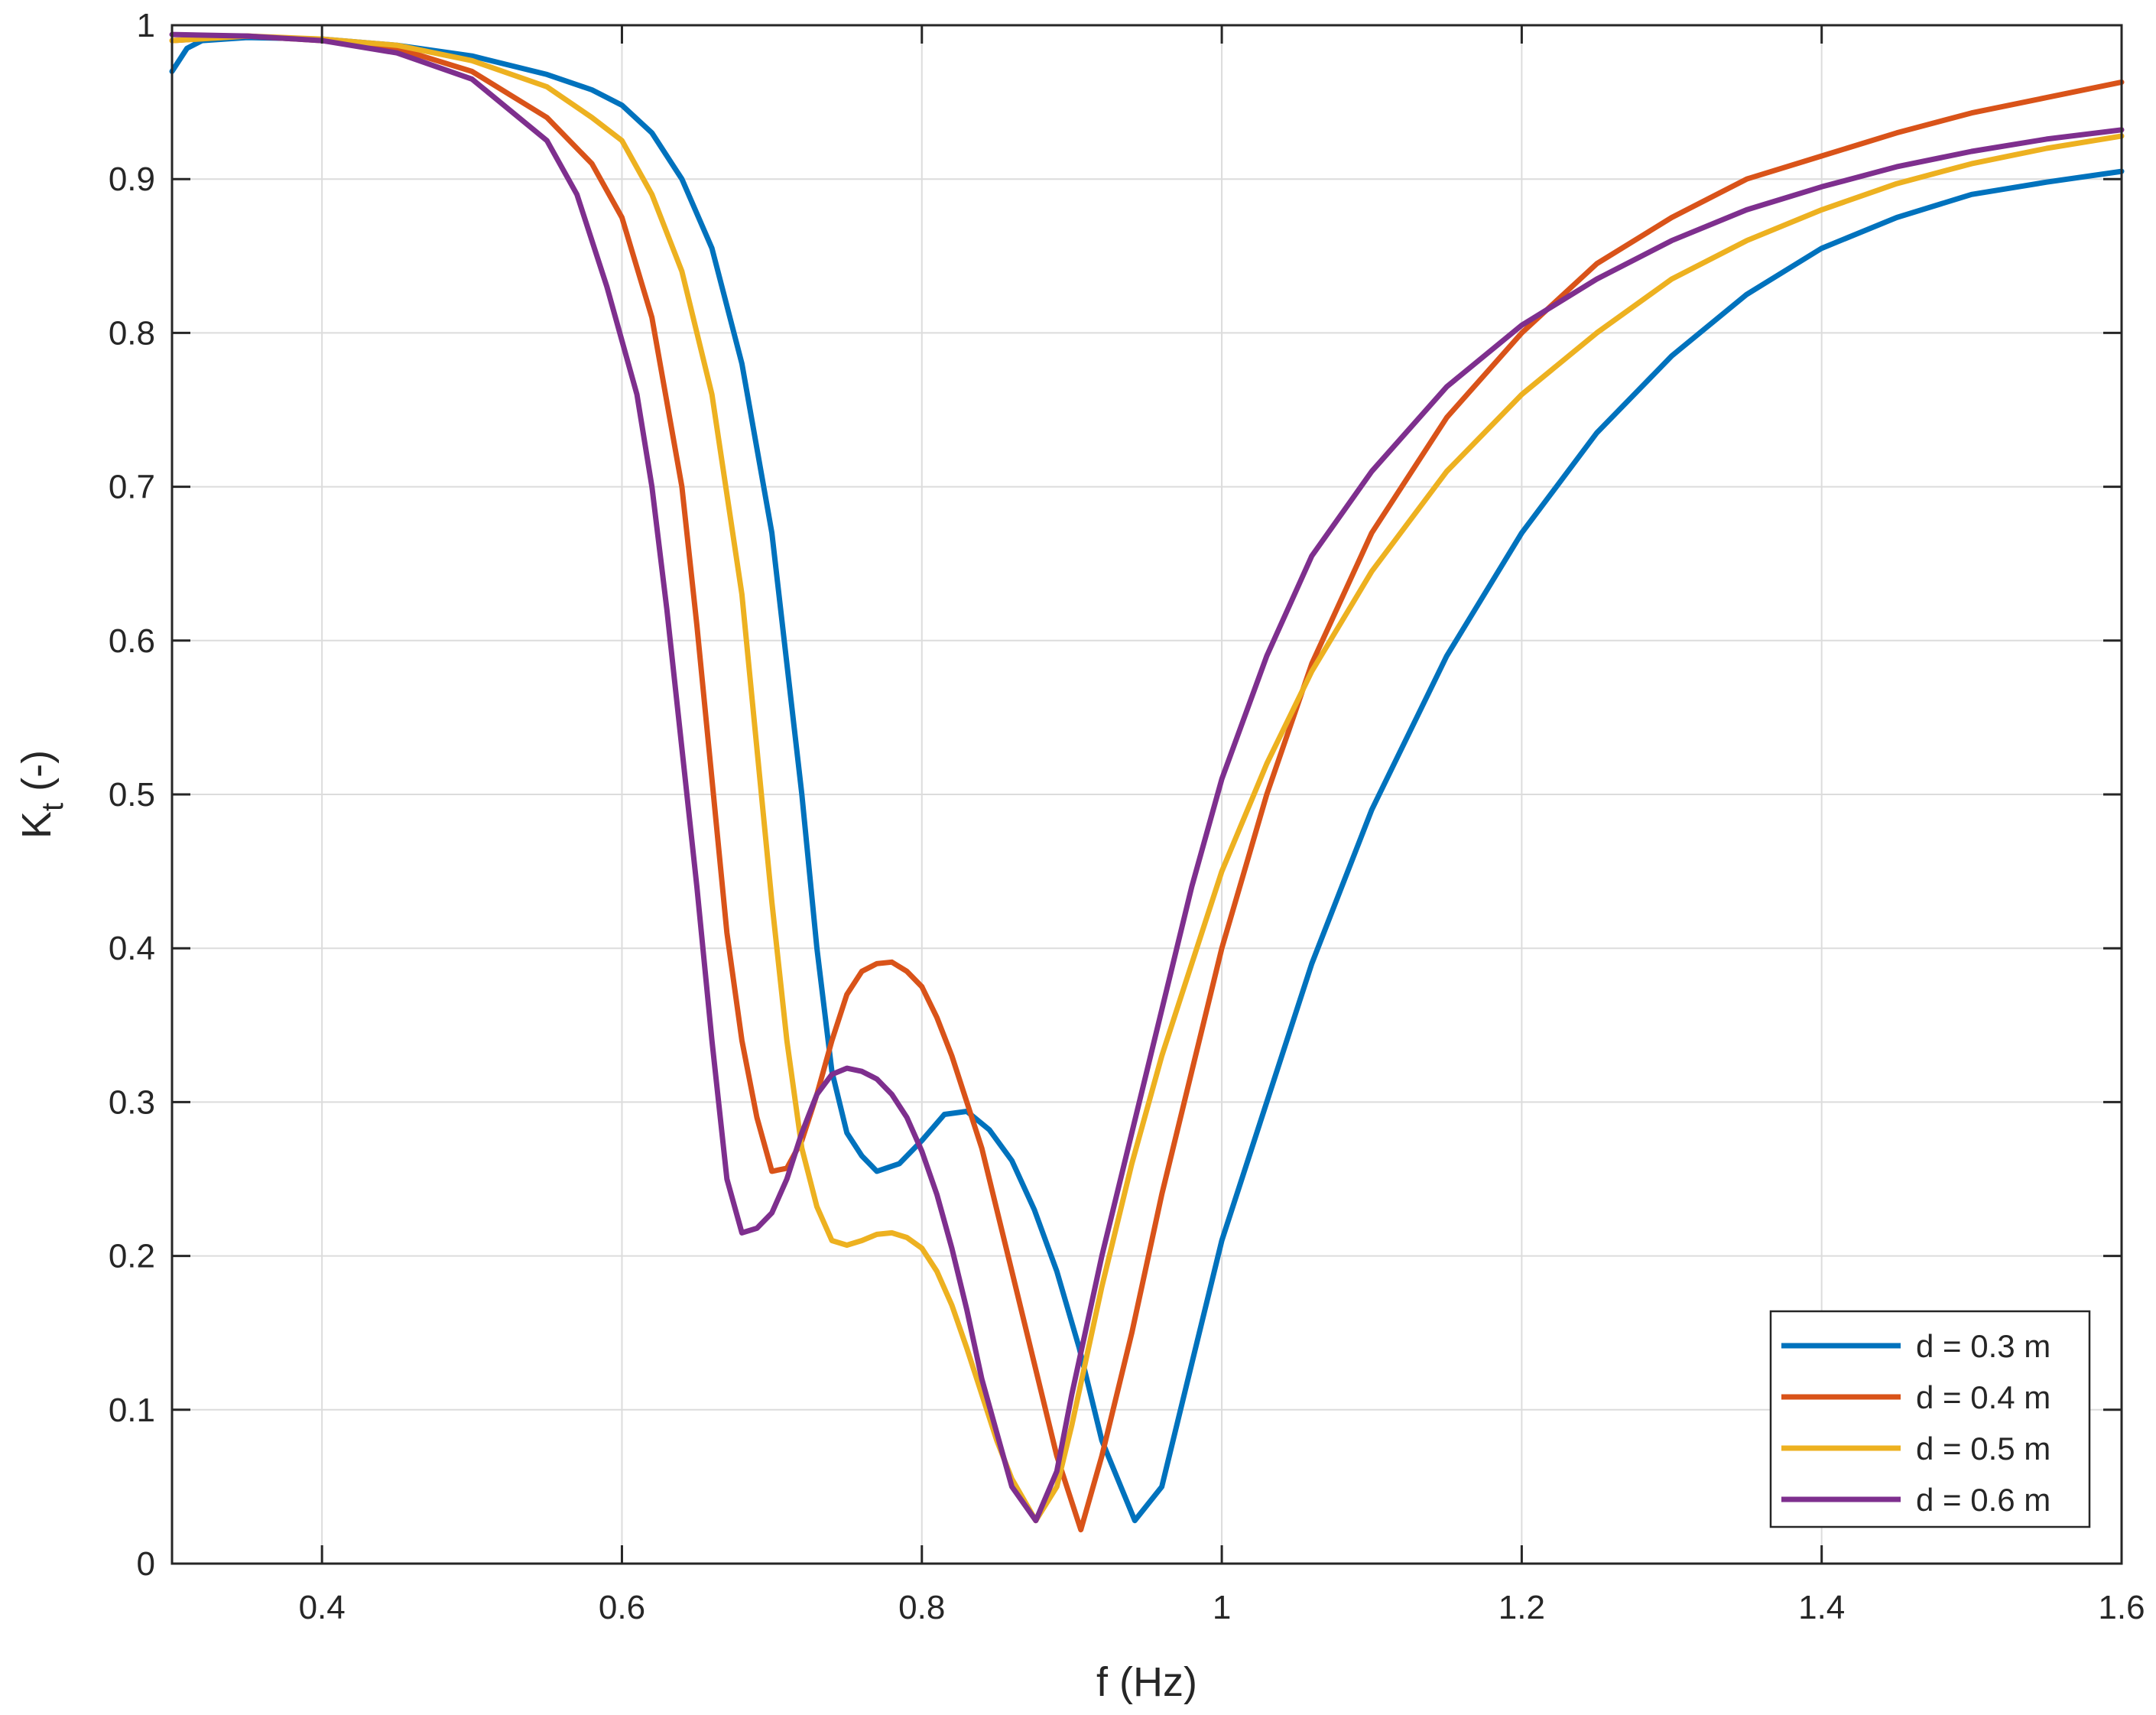 The width and height of the screenshot is (2156, 1715). What do you see at coordinates (146, 1564) in the screenshot?
I see `y-tick-label: 0` at bounding box center [146, 1564].